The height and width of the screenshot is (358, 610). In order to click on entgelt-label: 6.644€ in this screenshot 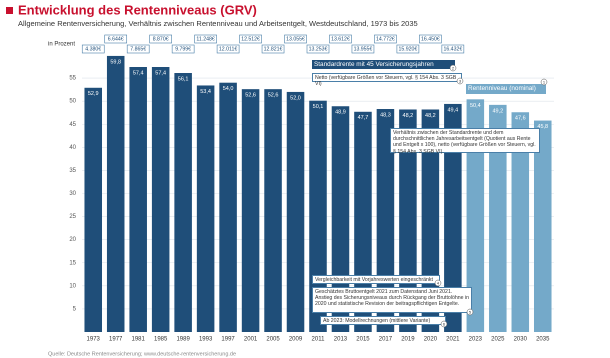, I will do `click(116, 40)`.